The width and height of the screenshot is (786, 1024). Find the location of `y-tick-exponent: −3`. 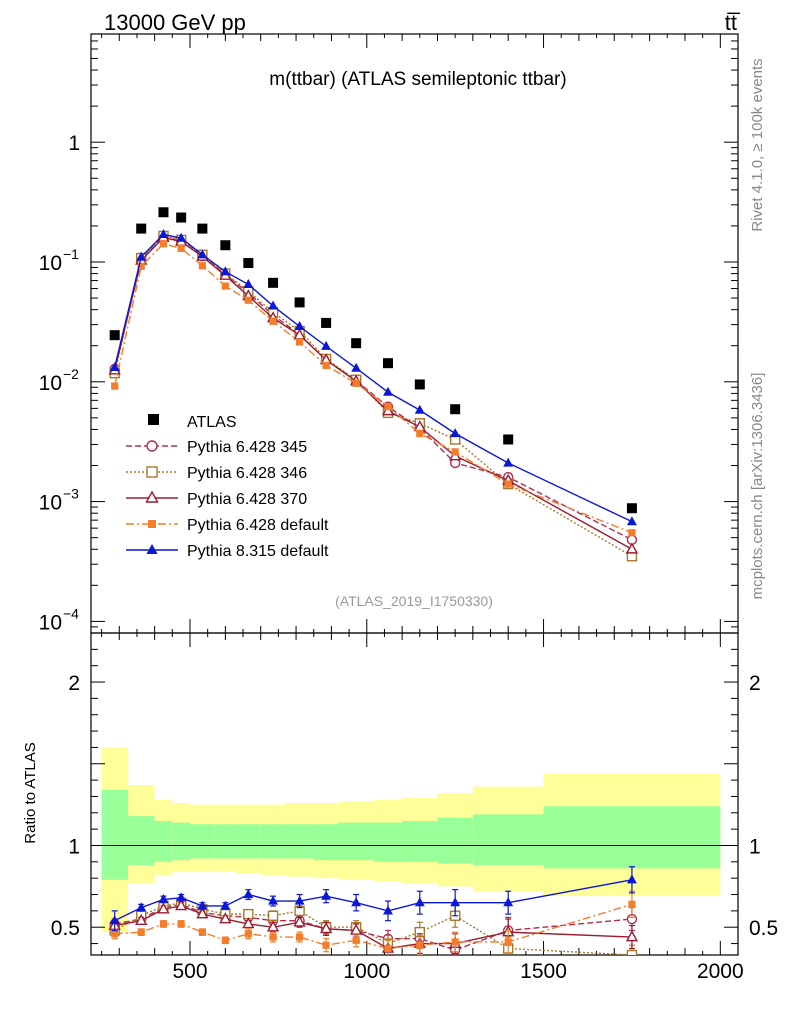

y-tick-exponent: −3 is located at coordinates (71, 494).